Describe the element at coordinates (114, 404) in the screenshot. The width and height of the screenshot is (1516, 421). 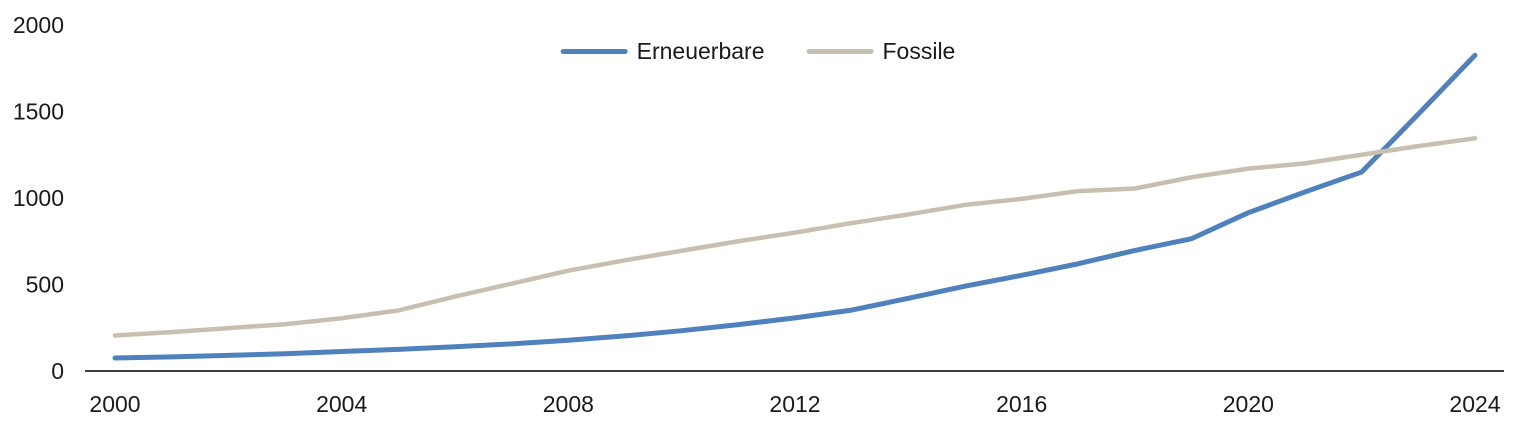
I see `x-axis-tick-label: 2000` at that location.